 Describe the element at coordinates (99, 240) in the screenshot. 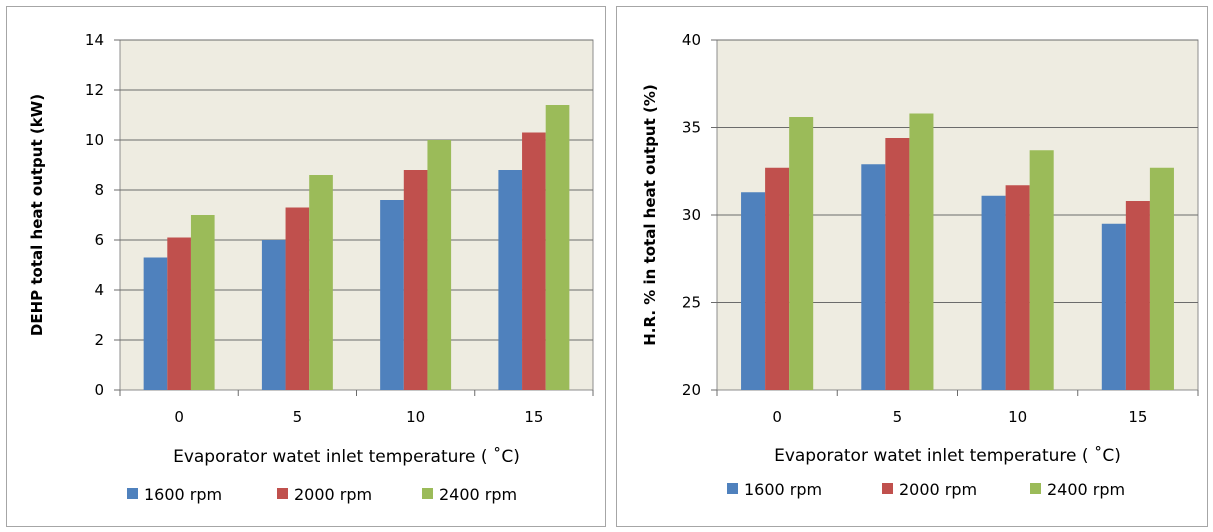

I see `y-tick-label: 6` at that location.